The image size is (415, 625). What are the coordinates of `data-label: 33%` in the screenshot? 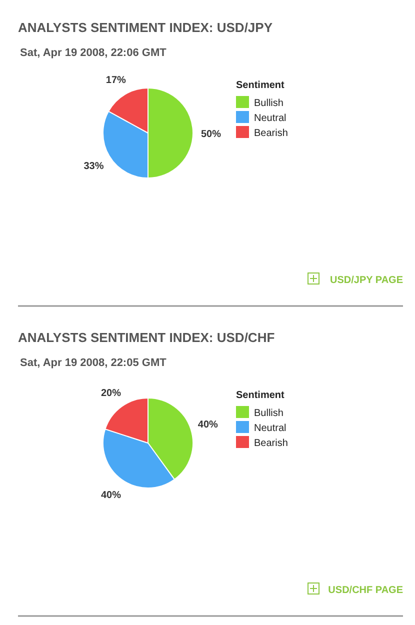 It's located at (94, 166).